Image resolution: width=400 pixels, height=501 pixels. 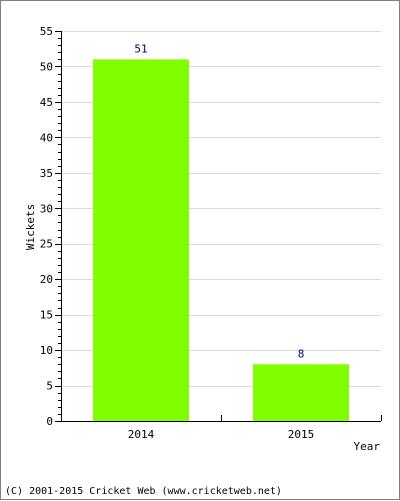 I want to click on y-tick-label: 10, so click(x=46, y=350).